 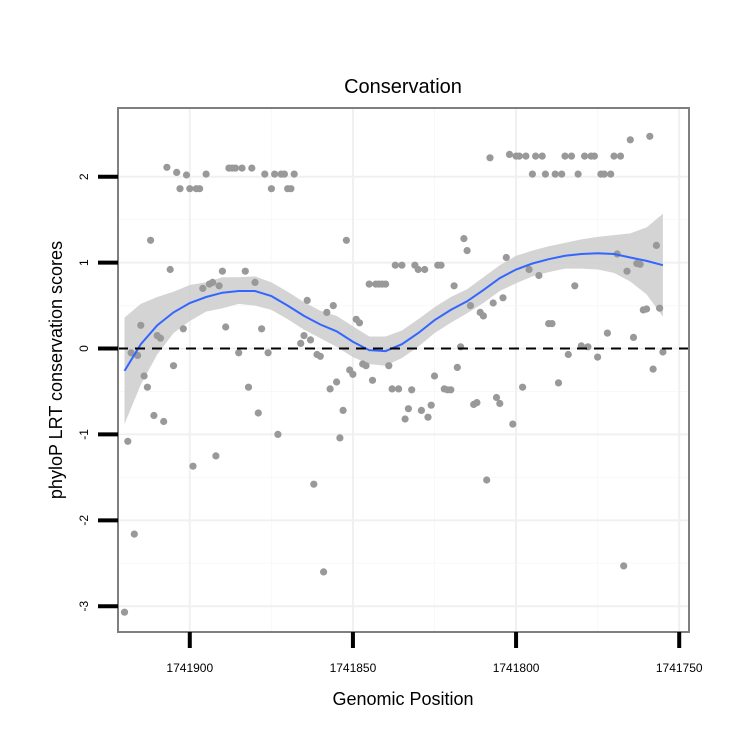 What do you see at coordinates (434, 653) in the screenshot?
I see `x-axis: 1741900 1741850 1741800 1741750` at bounding box center [434, 653].